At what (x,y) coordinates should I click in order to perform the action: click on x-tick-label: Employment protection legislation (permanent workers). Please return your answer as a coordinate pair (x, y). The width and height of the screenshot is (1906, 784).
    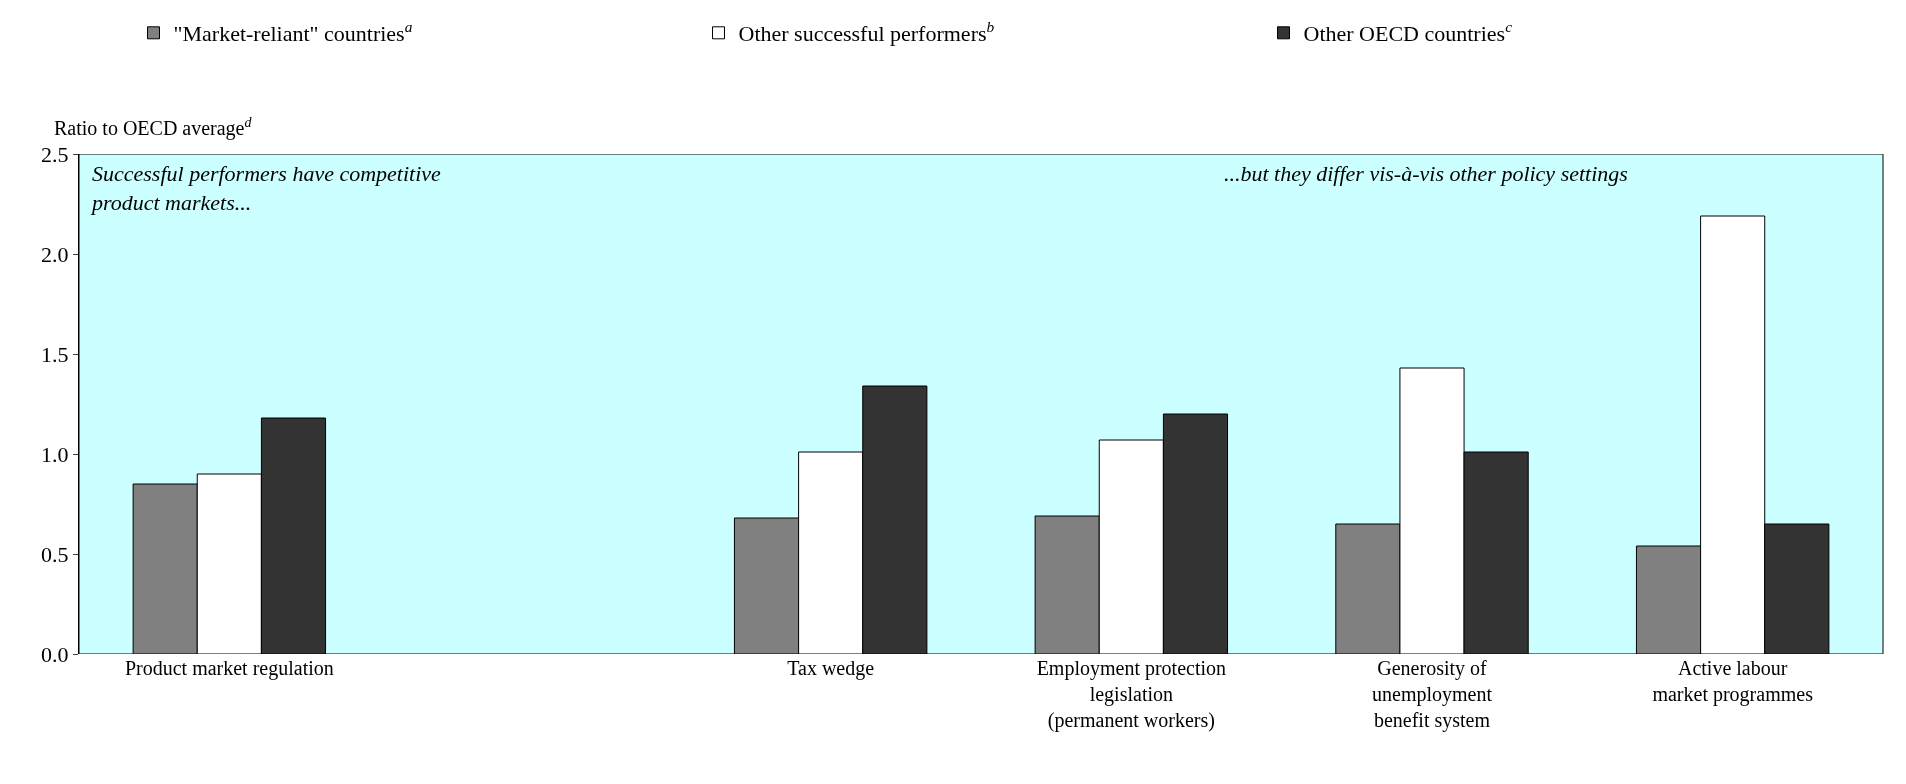
    Looking at the image, I should click on (1131, 694).